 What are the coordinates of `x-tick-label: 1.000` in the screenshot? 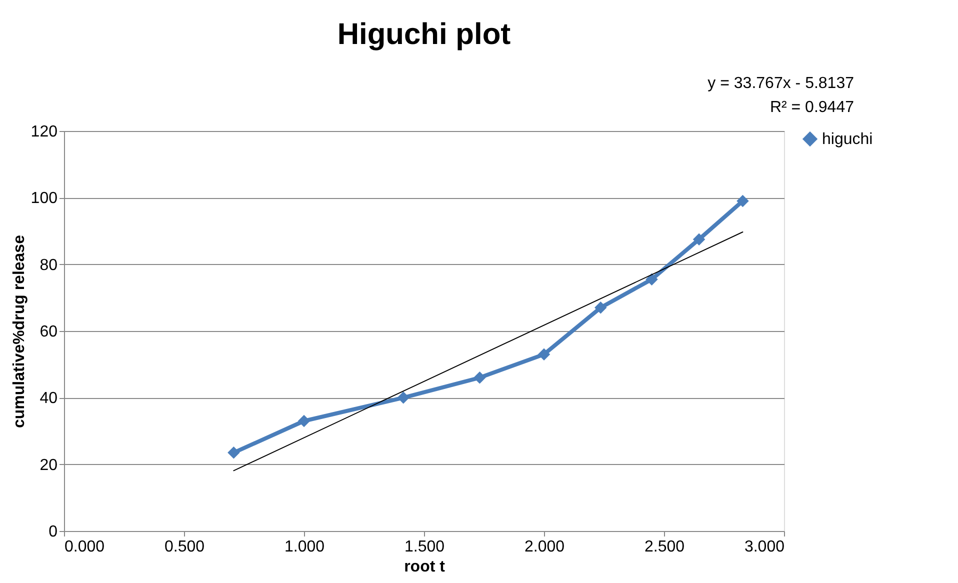 It's located at (304, 547).